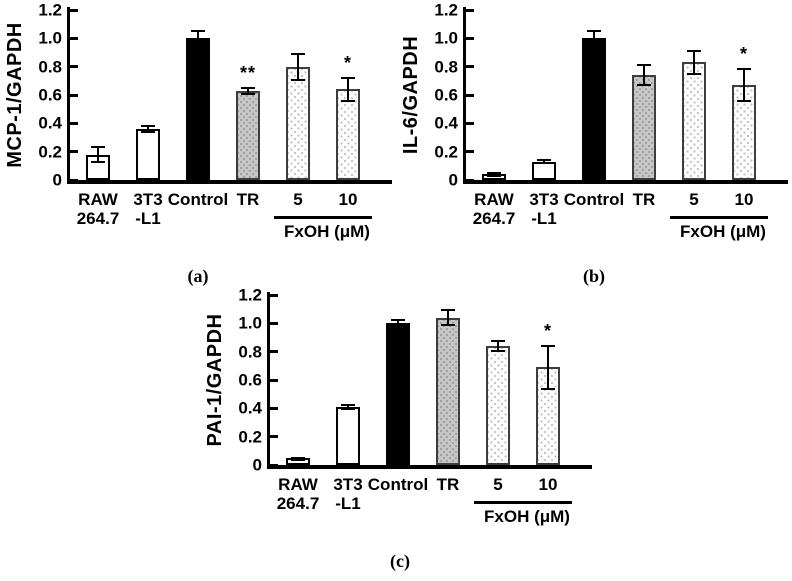  What do you see at coordinates (248, 72) in the screenshot?
I see `significance-star: **` at bounding box center [248, 72].